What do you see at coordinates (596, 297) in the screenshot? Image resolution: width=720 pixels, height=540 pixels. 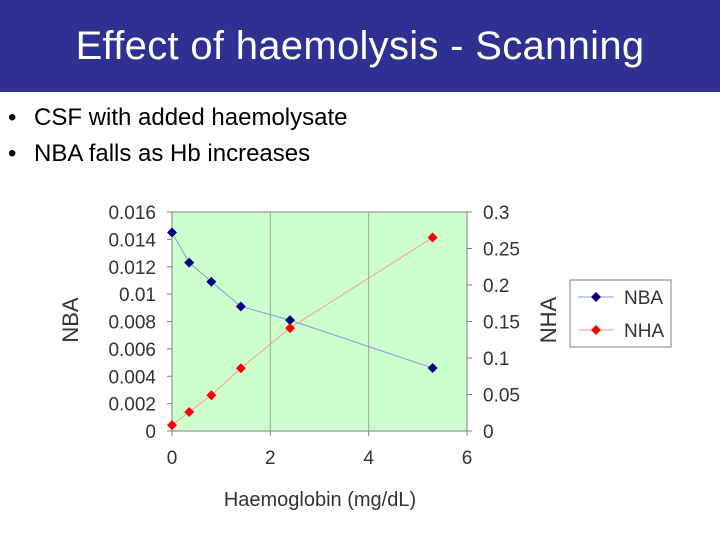 I see `legend-marker-nba` at bounding box center [596, 297].